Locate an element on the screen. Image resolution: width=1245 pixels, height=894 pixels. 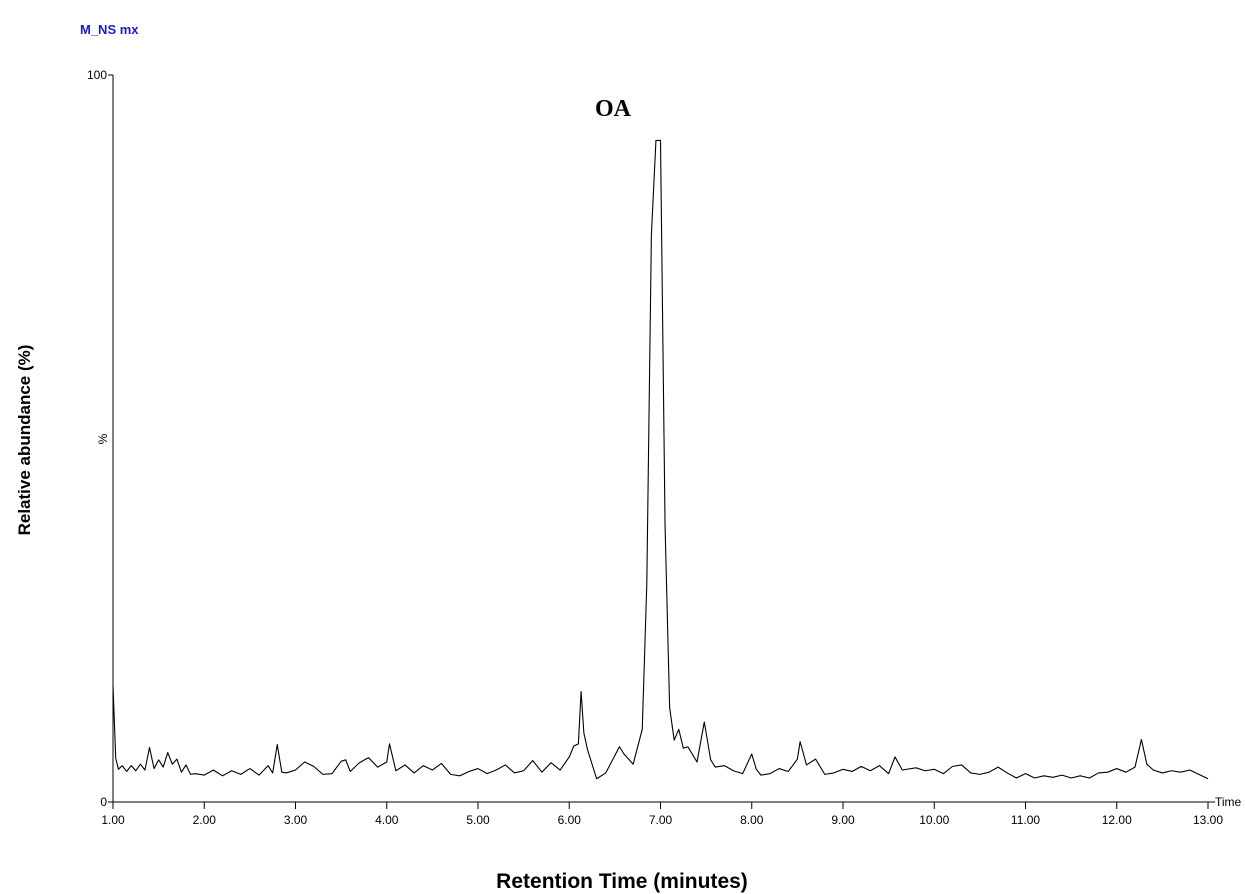
x-tick-label: 7.00 is located at coordinates (661, 820).